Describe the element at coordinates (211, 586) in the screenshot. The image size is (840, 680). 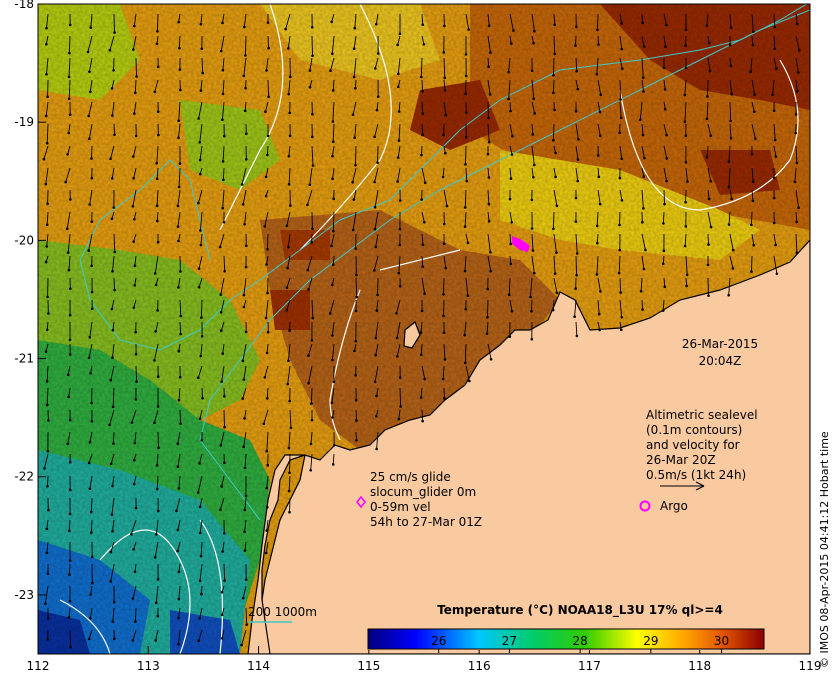
I see `sealevel-contour` at that location.